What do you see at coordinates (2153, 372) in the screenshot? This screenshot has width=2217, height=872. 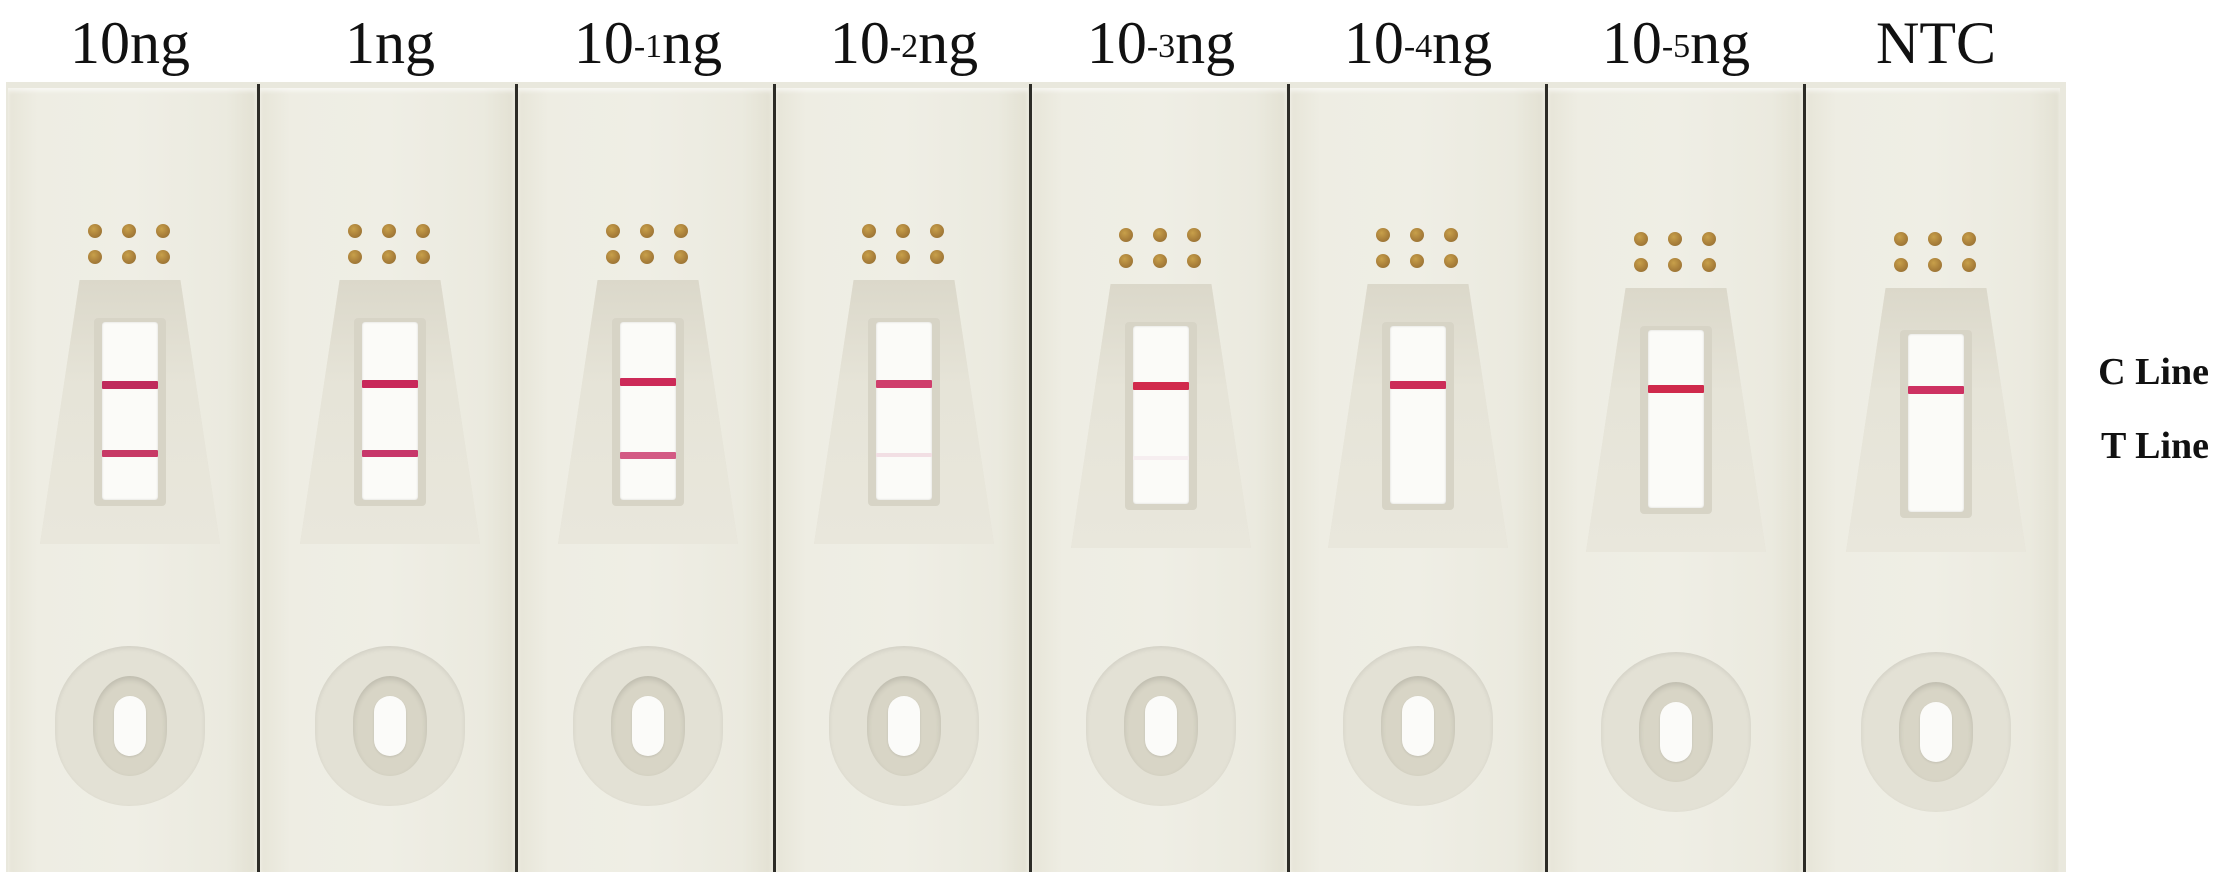 I see `c-line-label: C Line` at bounding box center [2153, 372].